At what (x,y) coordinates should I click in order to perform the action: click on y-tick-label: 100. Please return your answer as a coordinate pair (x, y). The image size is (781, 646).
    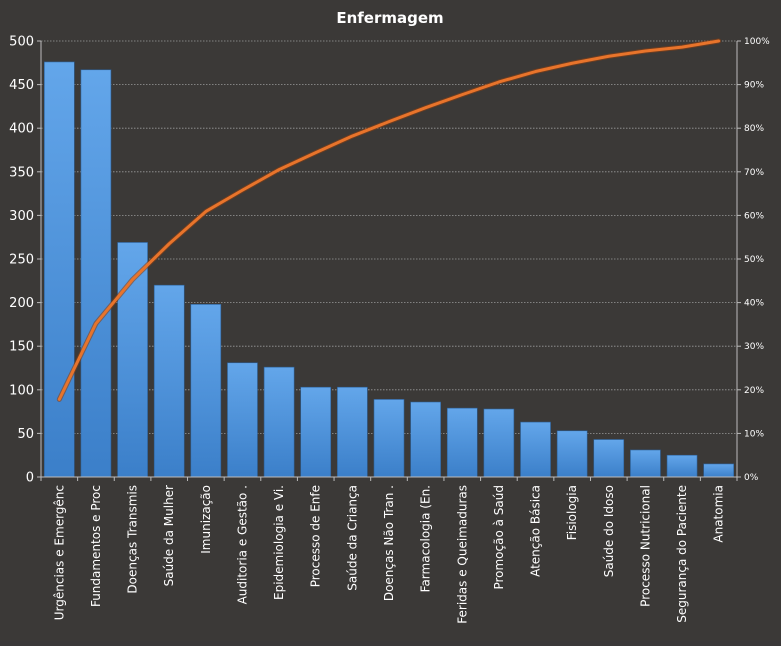
    Looking at the image, I should click on (21, 390).